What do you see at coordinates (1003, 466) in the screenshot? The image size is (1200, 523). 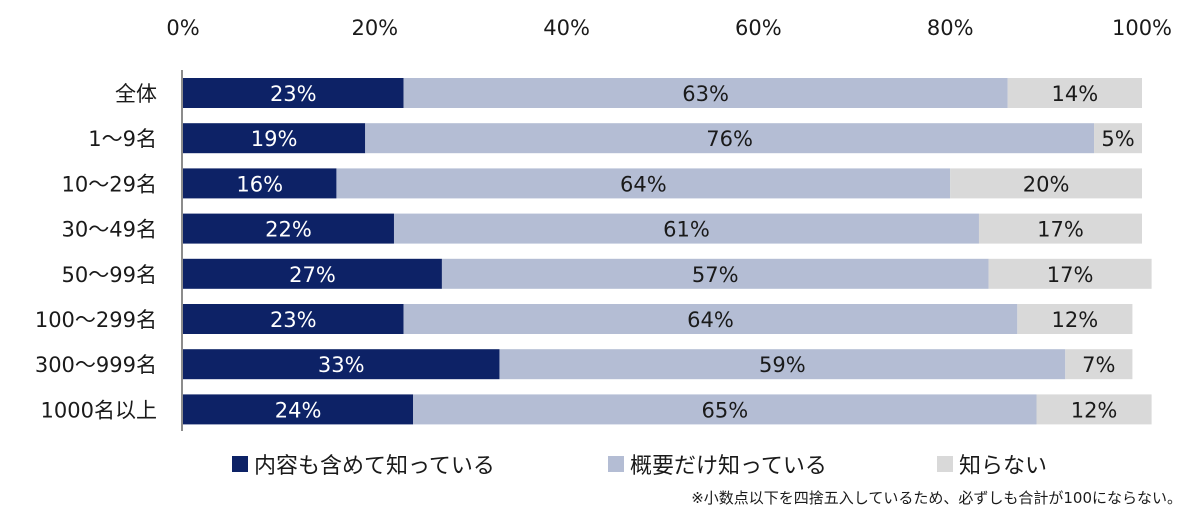 I see `legend-label-dont-know: 知らない` at bounding box center [1003, 466].